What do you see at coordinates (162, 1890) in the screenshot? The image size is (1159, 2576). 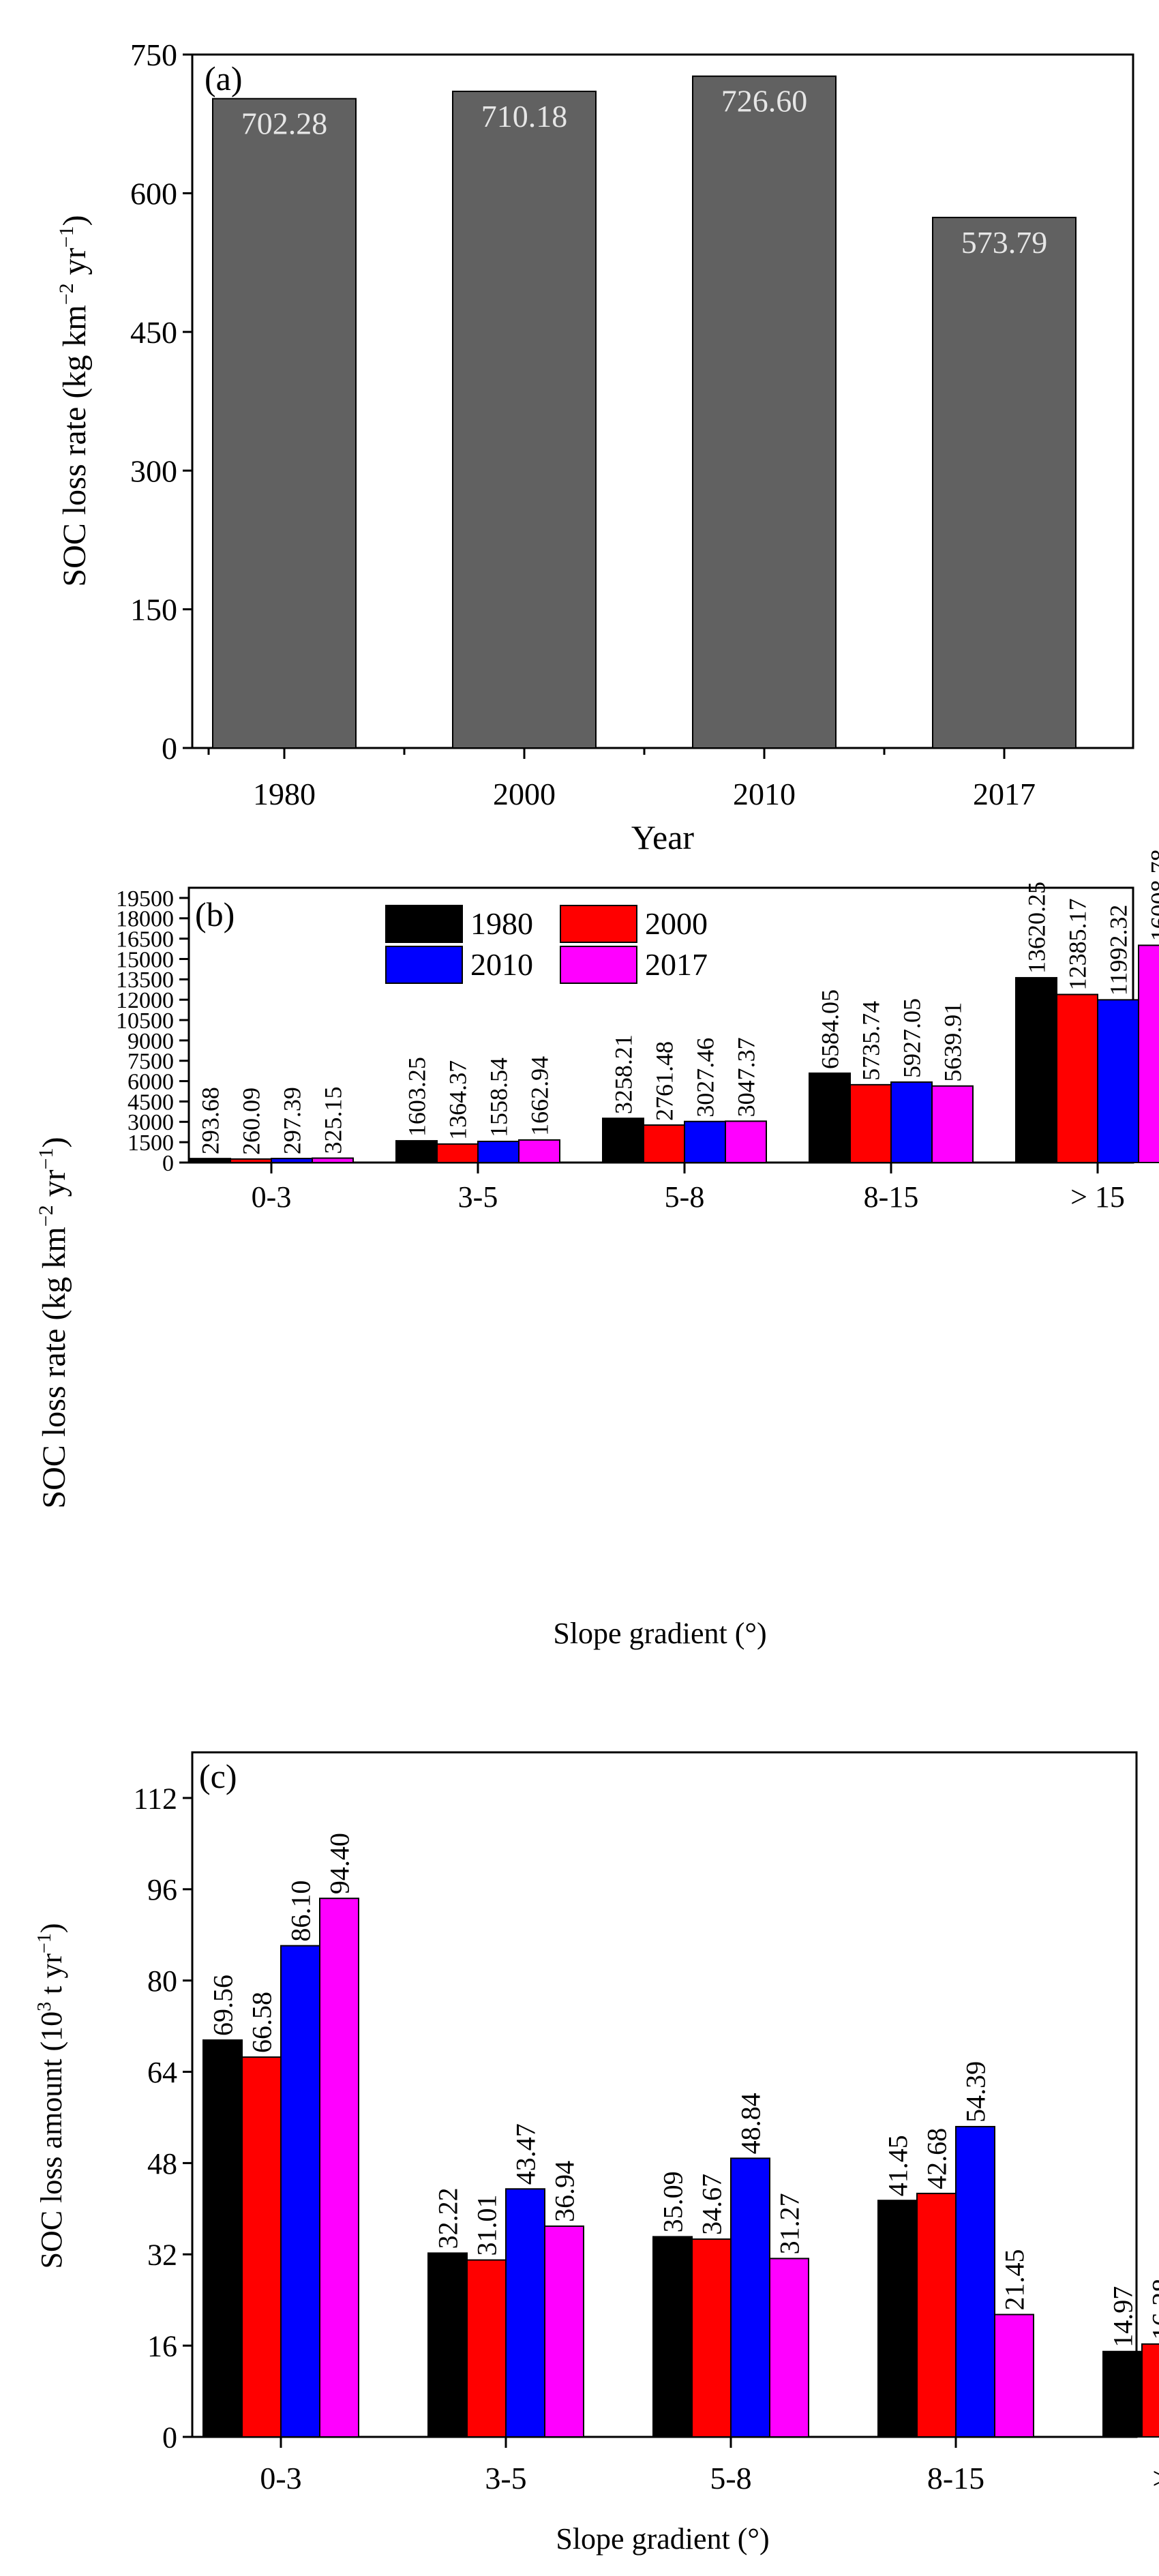 I see `y-tick-label: 96` at bounding box center [162, 1890].